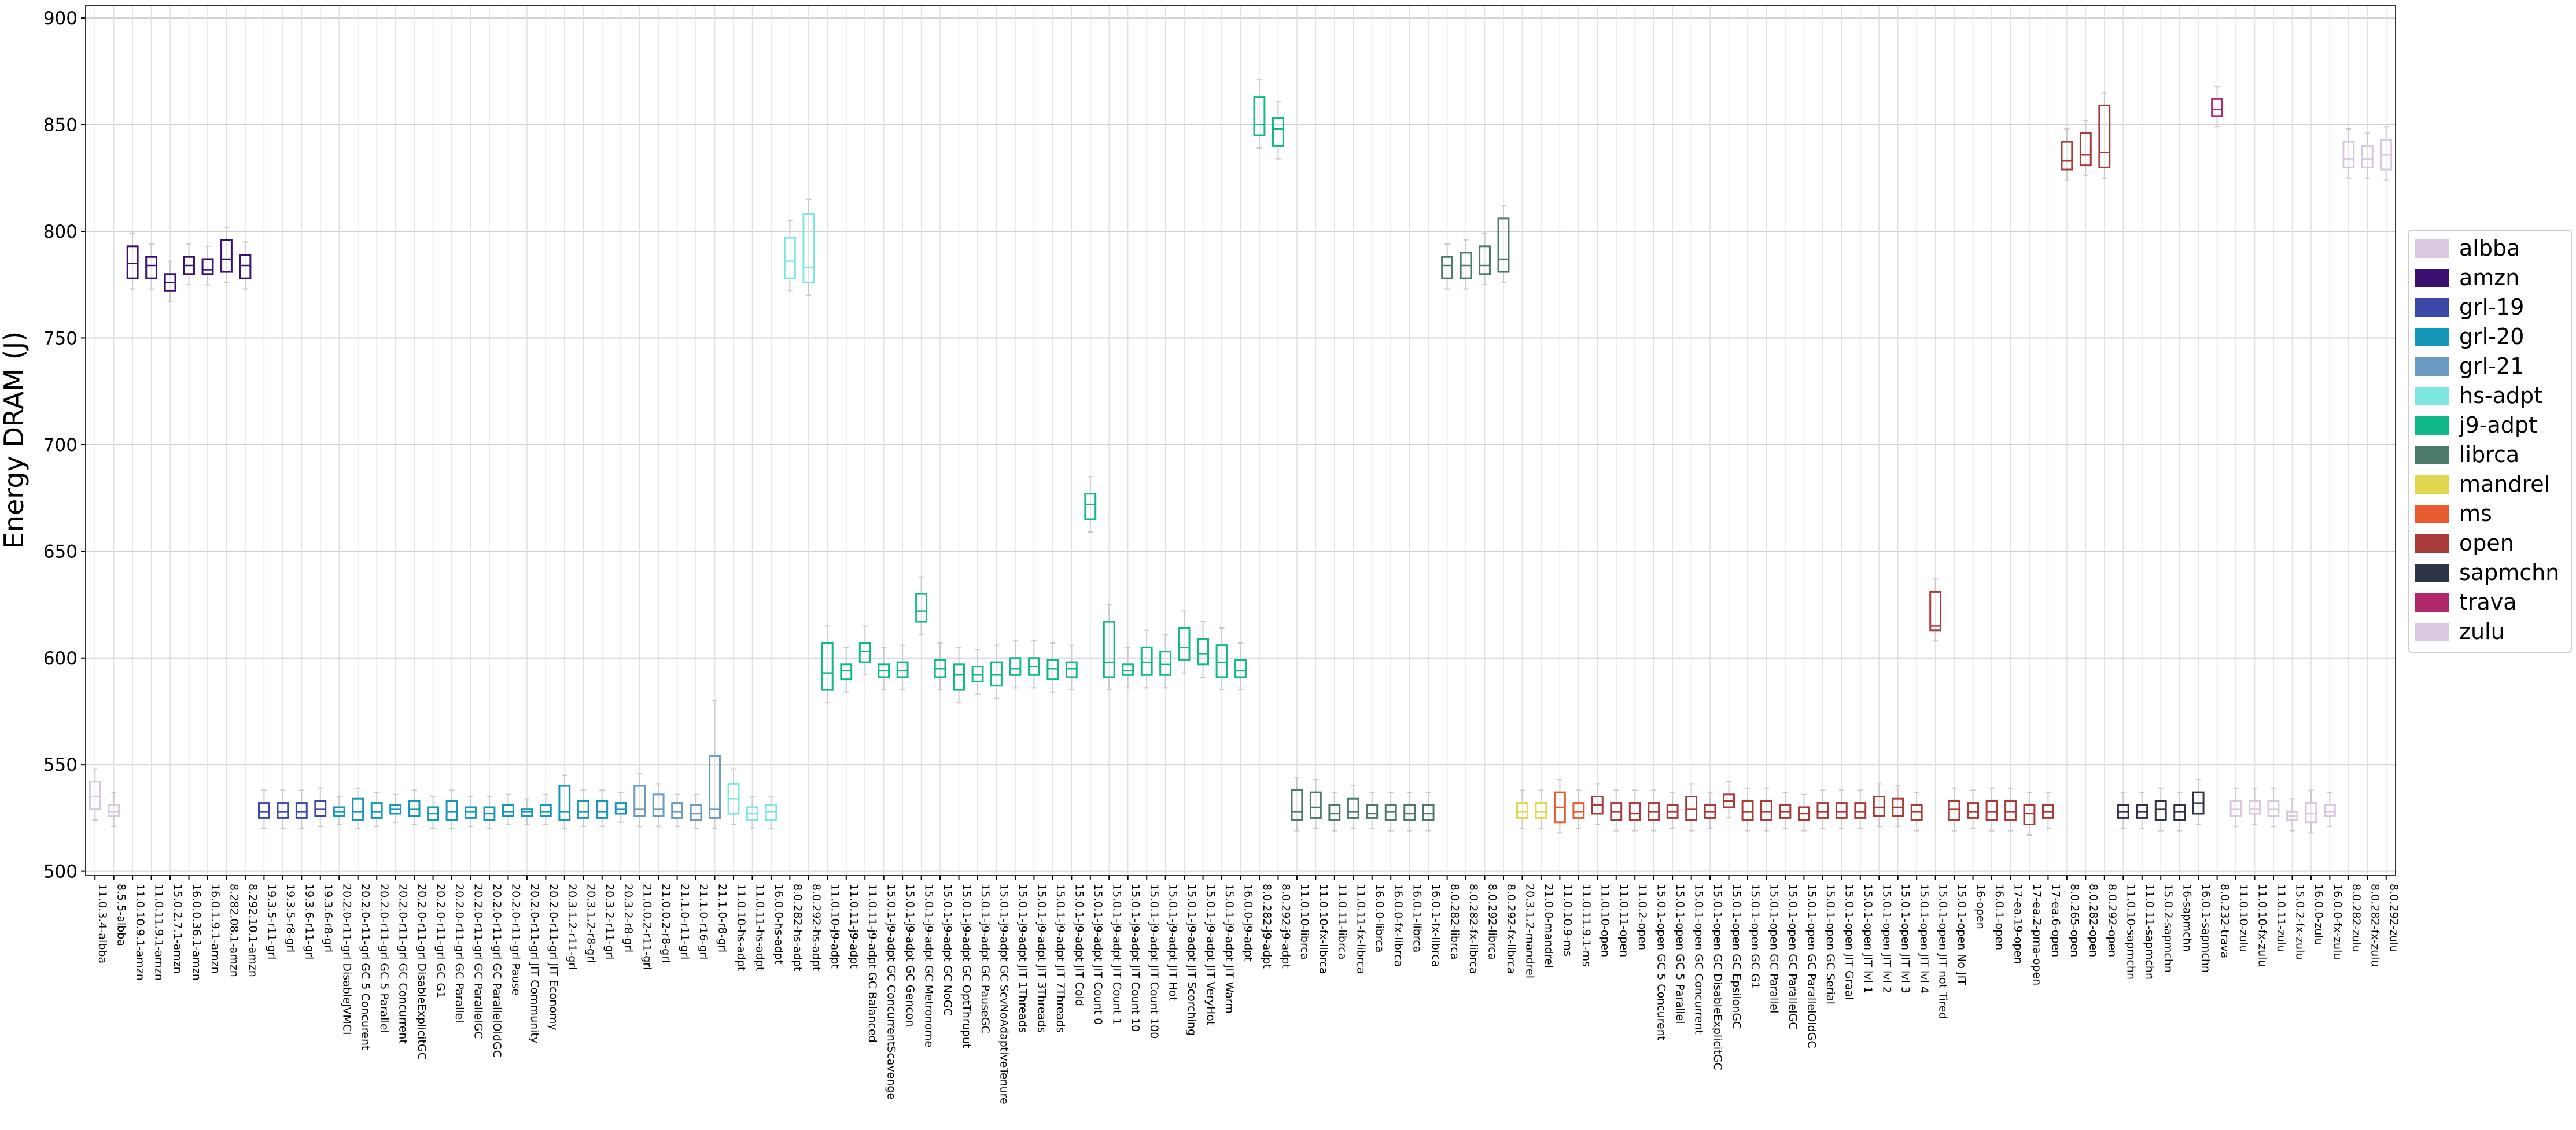 The width and height of the screenshot is (2576, 1130). I want to click on x-tick-label: 15.0.2-fx-zulu, so click(2299, 922).